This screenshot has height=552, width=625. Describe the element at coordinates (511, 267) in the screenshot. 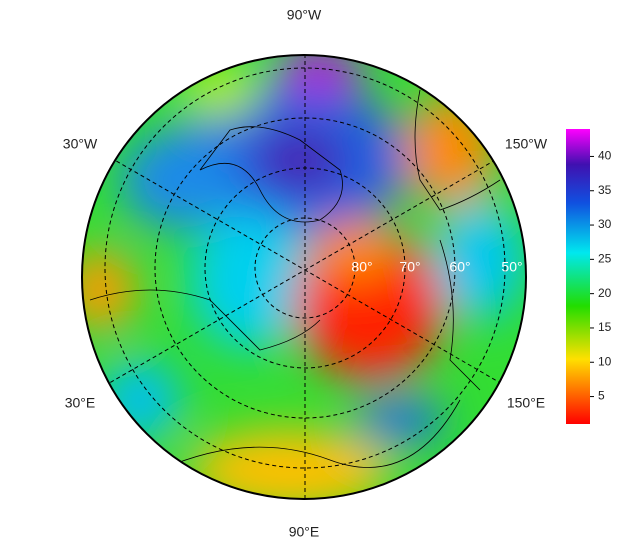

I see `lat-label: 50°` at that location.